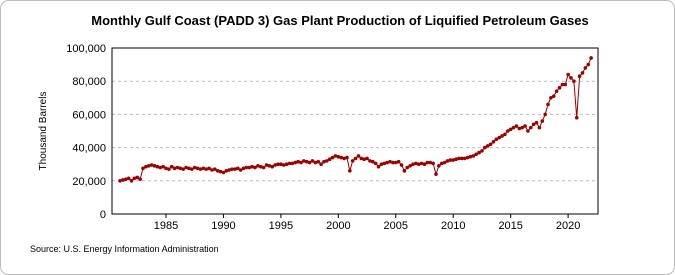  I want to click on x-tick-label: 2005, so click(396, 226).